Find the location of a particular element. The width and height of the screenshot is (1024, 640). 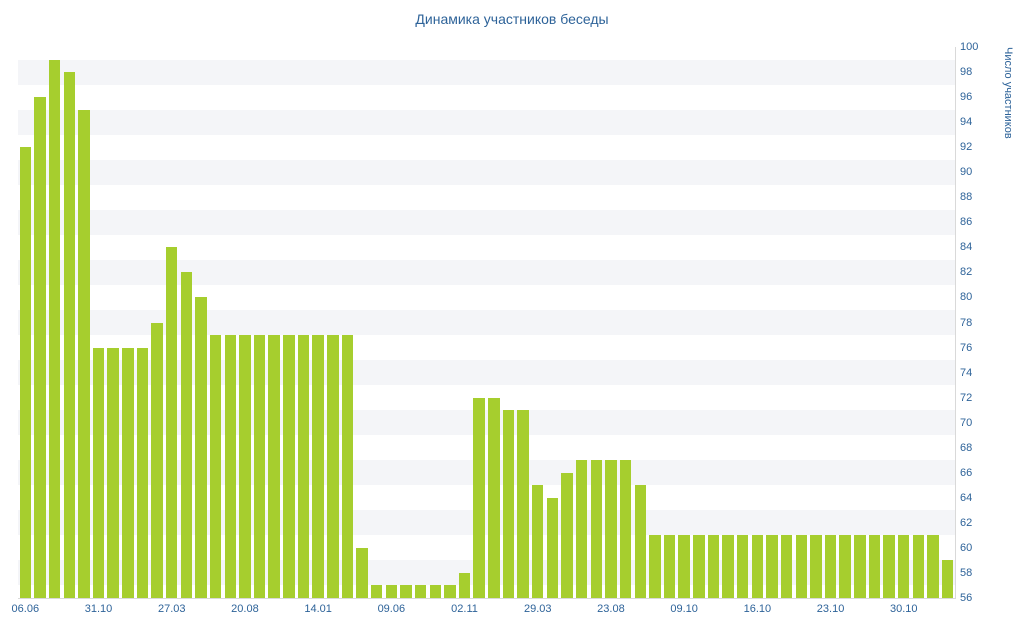

y-tick-label: 82 is located at coordinates (966, 272).